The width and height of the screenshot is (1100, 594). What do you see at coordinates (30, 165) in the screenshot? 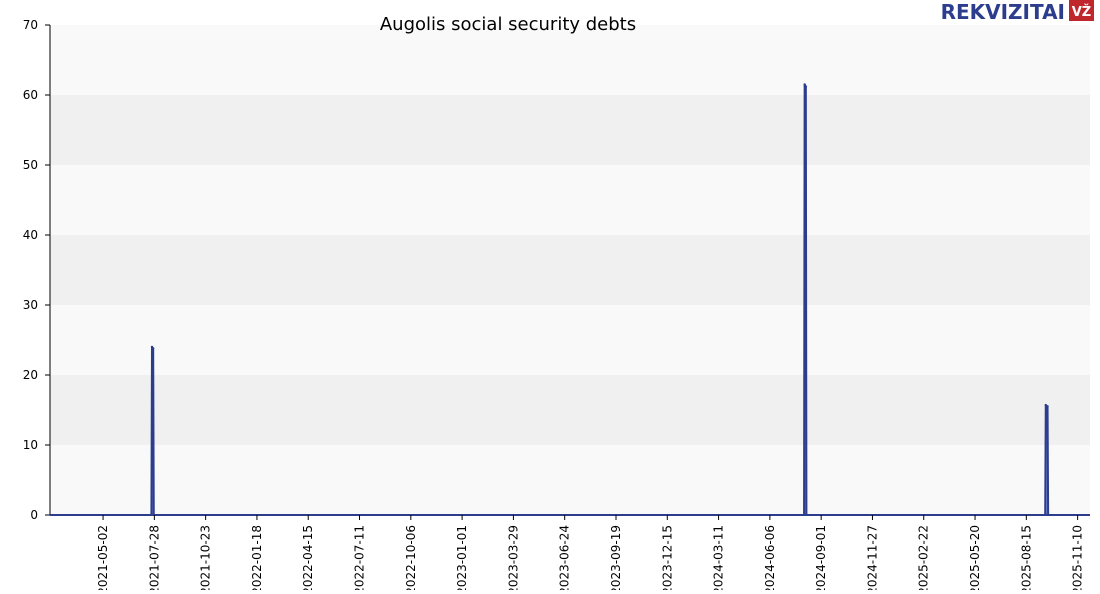
I see `y-tick-label: 50` at bounding box center [30, 165].